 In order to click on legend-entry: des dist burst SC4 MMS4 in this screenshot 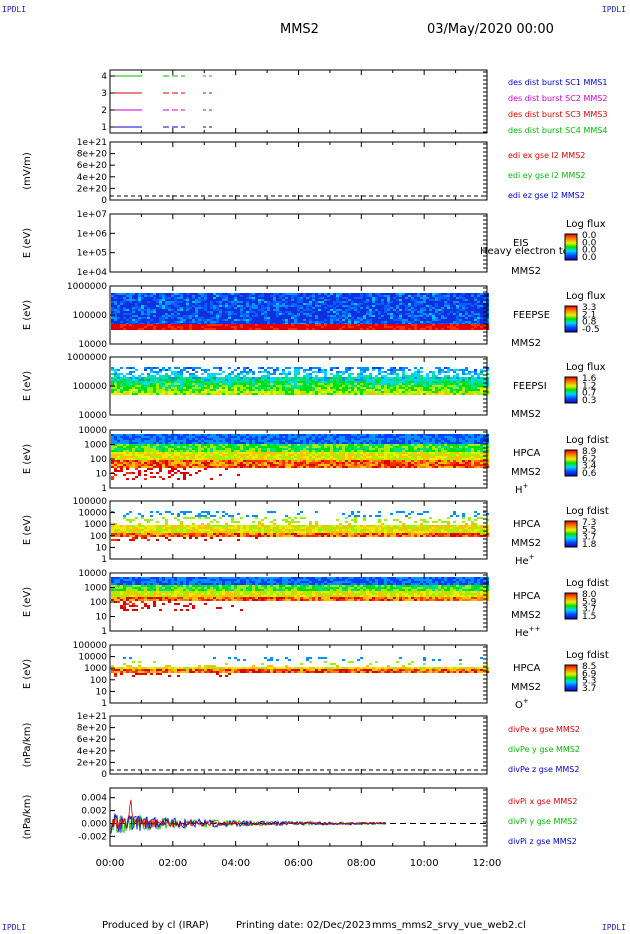, I will do `click(557, 130)`.